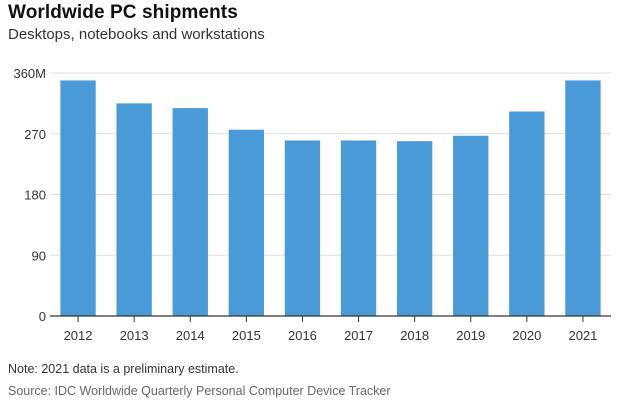 The width and height of the screenshot is (627, 412). I want to click on chart-subtitle: Desktops, notebooks and workstations, so click(136, 34).